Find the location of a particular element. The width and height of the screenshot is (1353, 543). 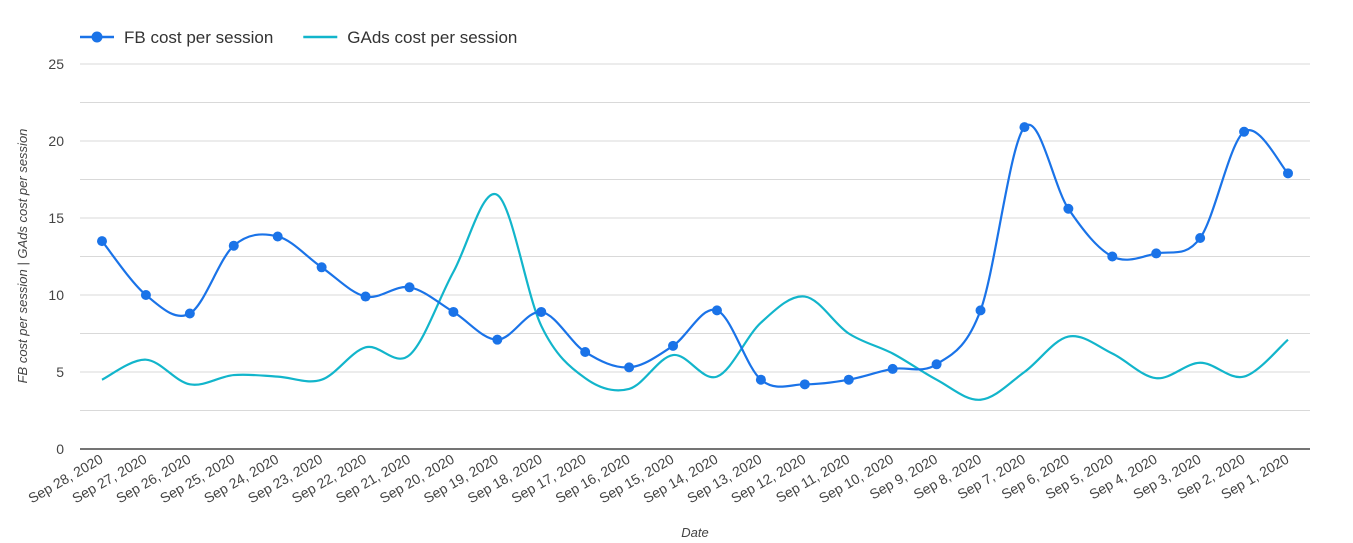

y-axis-ticks: 0 5 10 15 20 25 is located at coordinates (56, 256).